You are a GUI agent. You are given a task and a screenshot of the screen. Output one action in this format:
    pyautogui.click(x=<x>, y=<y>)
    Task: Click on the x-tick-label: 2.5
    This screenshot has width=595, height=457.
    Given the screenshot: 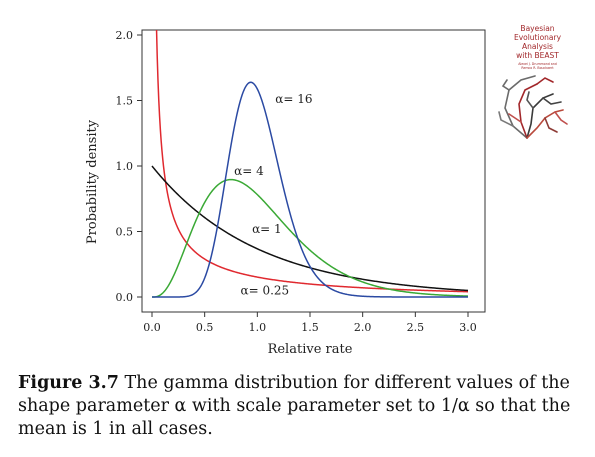 What is the action you would take?
    pyautogui.click(x=416, y=327)
    